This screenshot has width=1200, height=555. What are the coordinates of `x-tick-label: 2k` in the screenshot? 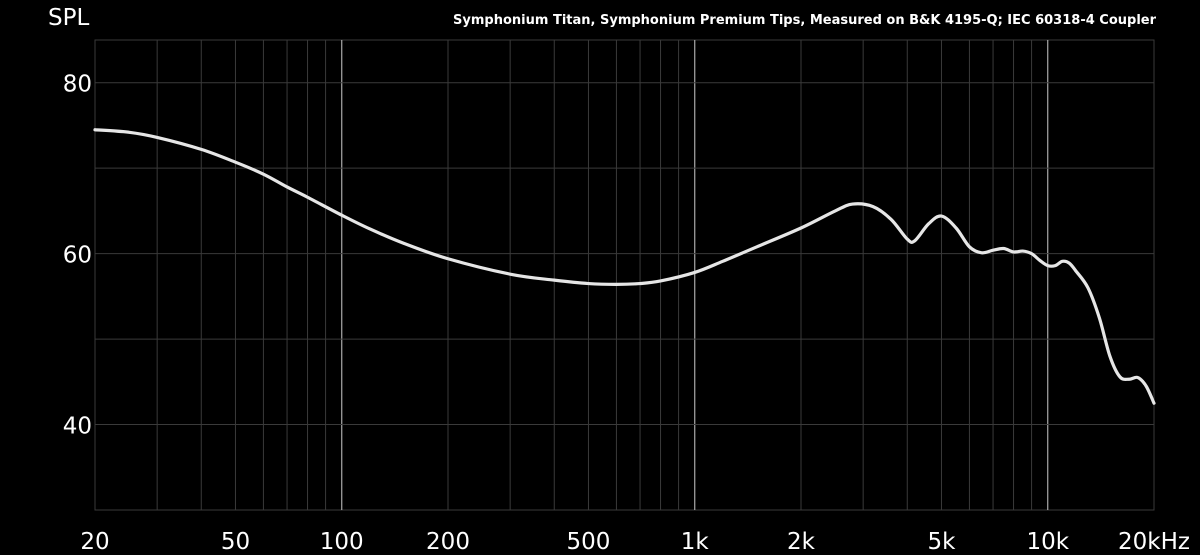 It's located at (801, 542).